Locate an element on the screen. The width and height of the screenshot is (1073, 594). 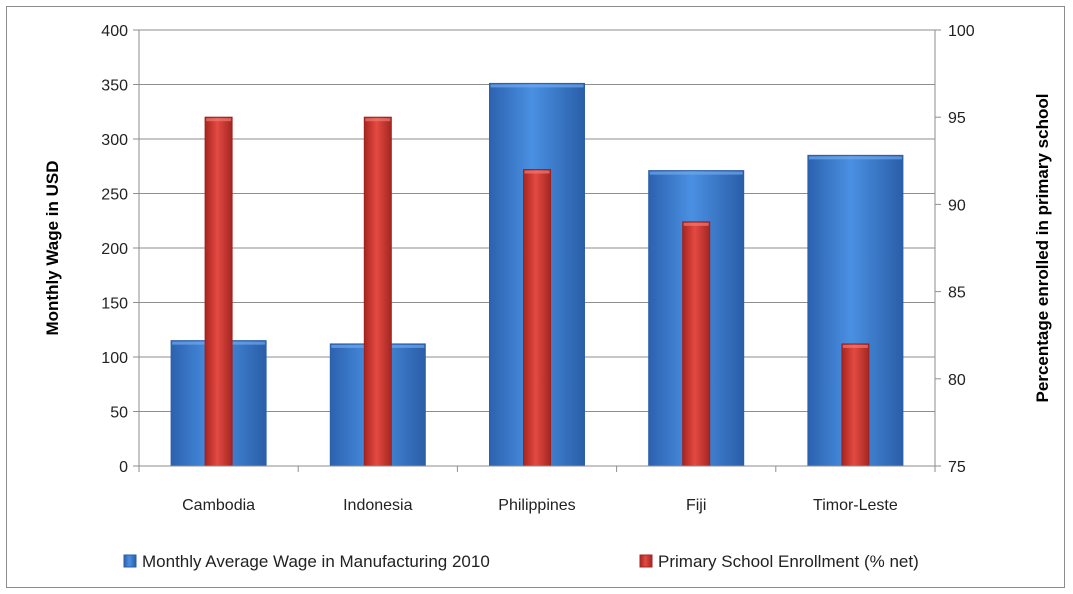
y-tick-label: 200 is located at coordinates (114, 249).